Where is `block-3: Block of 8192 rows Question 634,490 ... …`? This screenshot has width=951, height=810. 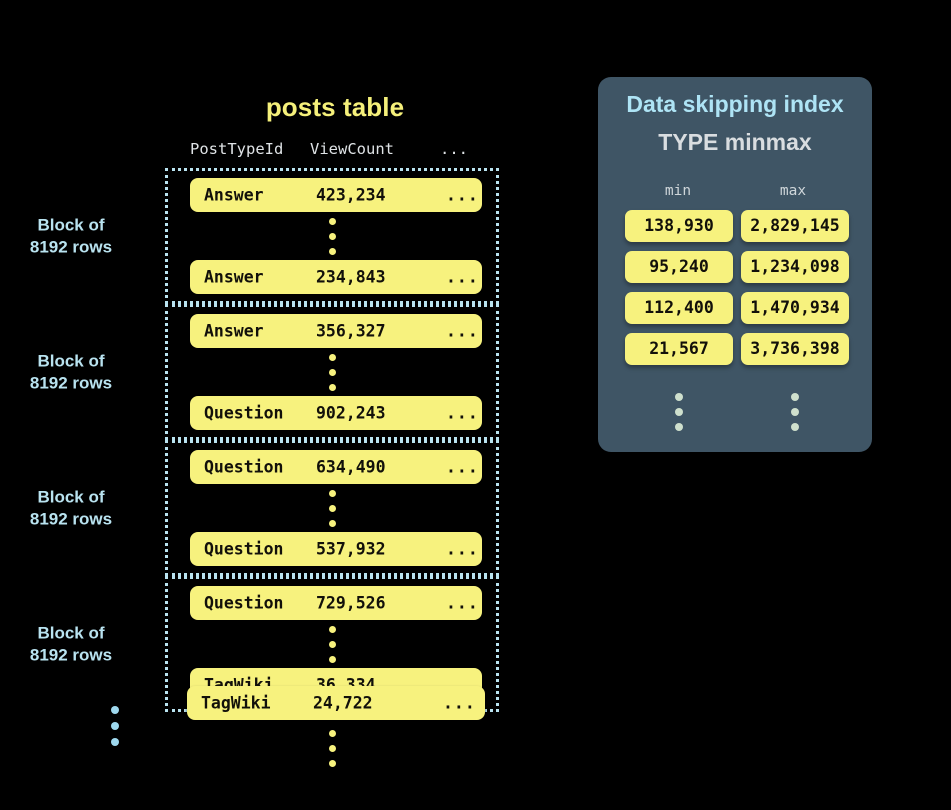
block-3: Block of 8192 rows Question 634,490 ... … is located at coordinates (264, 508).